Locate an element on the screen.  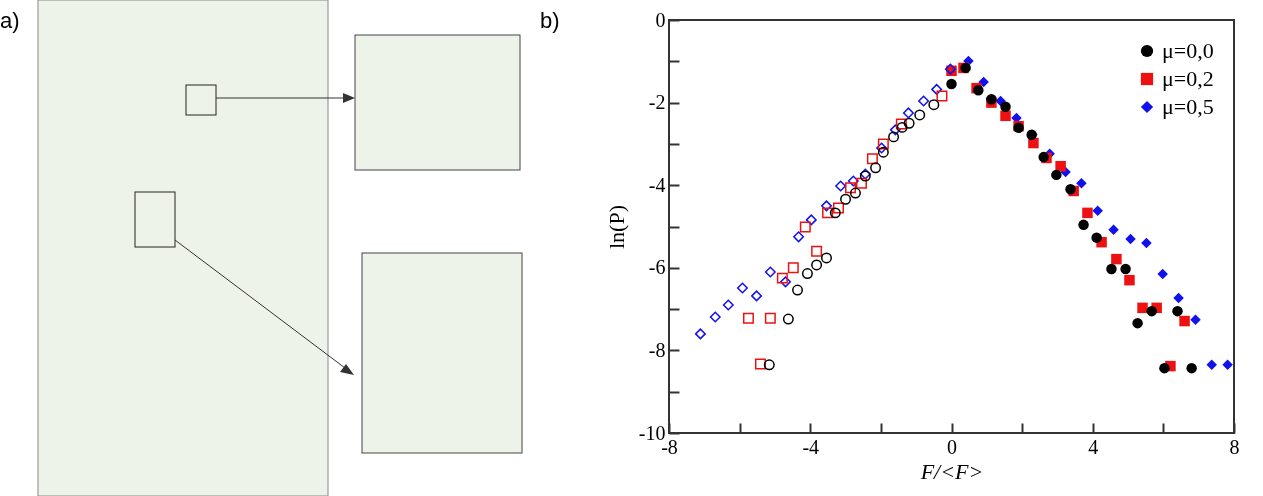
y-tick-label: -2 is located at coordinates (657, 102).